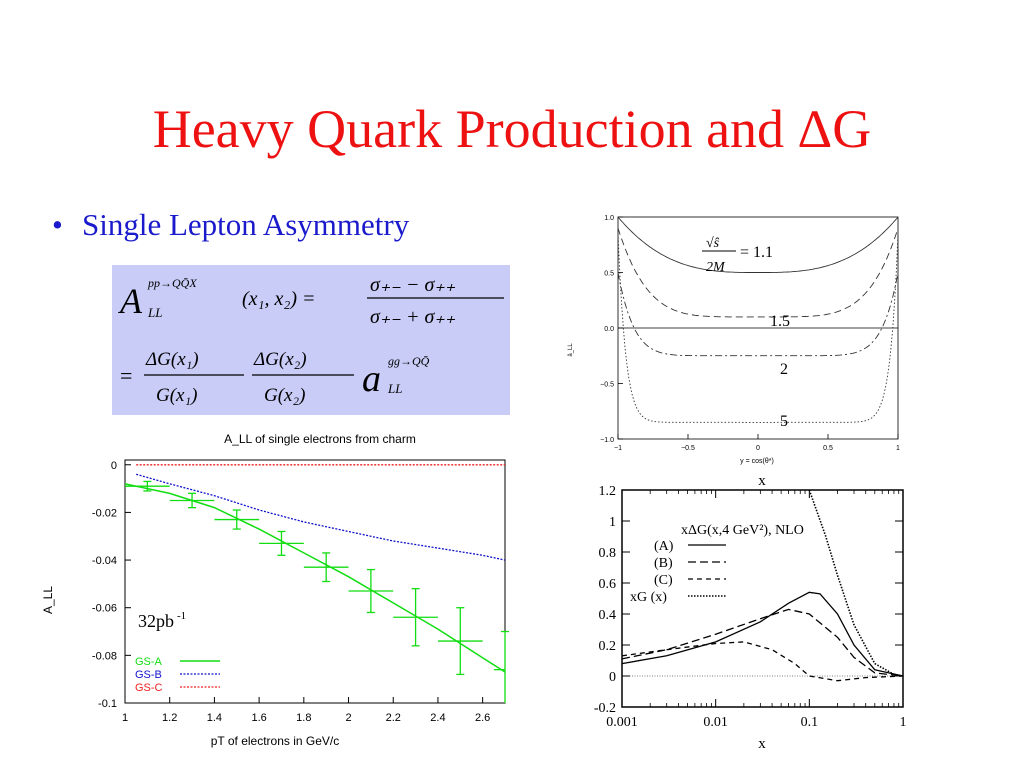 The height and width of the screenshot is (768, 1024). Describe the element at coordinates (780, 321) in the screenshot. I see `c2-curve-label-2: 1.5` at that location.